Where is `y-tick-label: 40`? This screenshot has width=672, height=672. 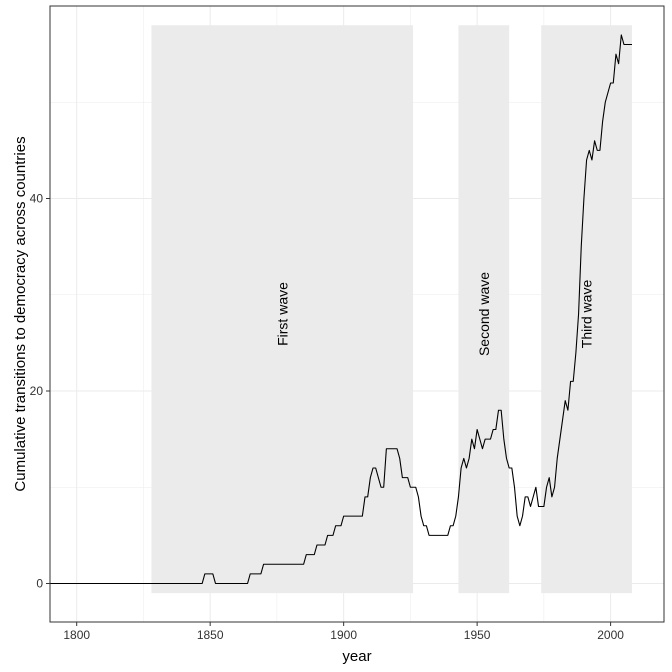
y-tick-label: 40 is located at coordinates (37, 199).